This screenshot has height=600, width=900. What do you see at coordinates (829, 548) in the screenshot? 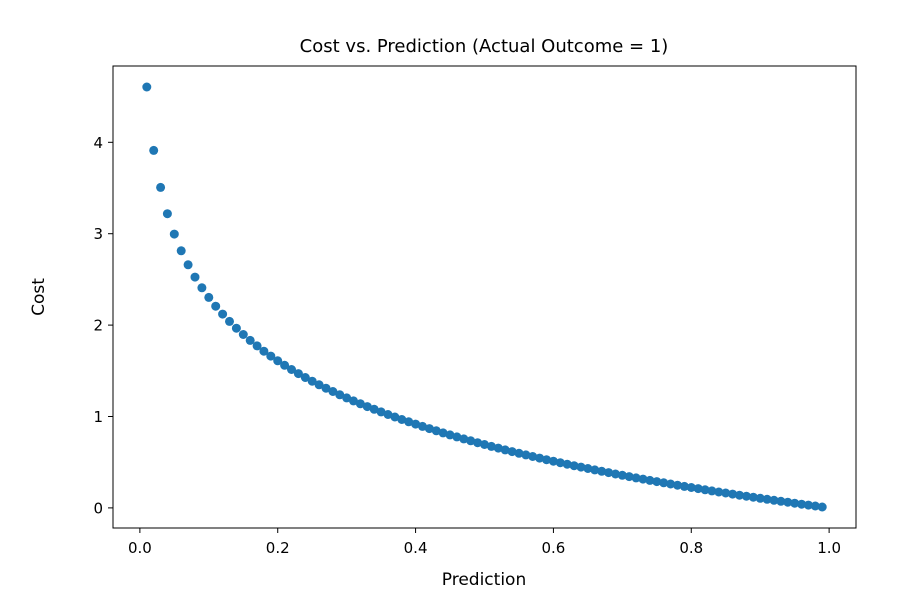
I see `x-tick-label: 1.0` at bounding box center [829, 548].